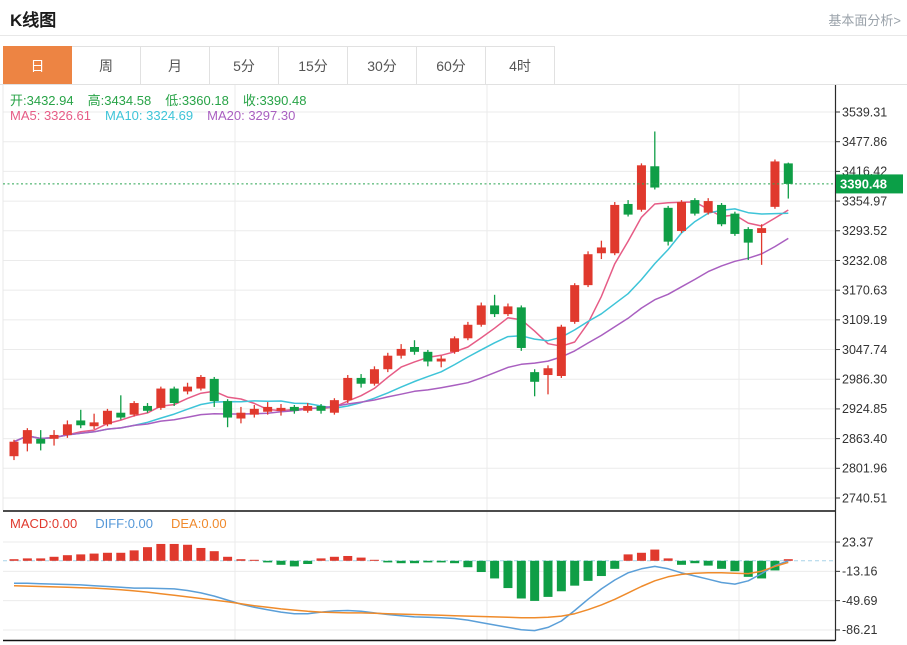  What do you see at coordinates (863, 183) in the screenshot?
I see `current-price-badge-text: 3390.48` at bounding box center [863, 183].